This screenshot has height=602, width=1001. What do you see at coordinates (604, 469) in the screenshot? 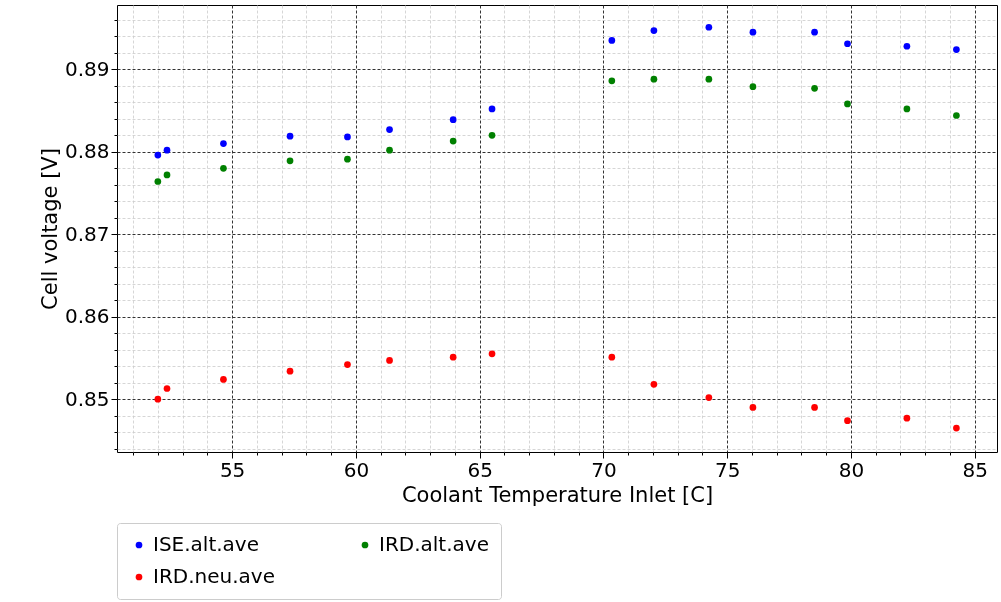
I see `x-tick-label: 70` at bounding box center [604, 469].